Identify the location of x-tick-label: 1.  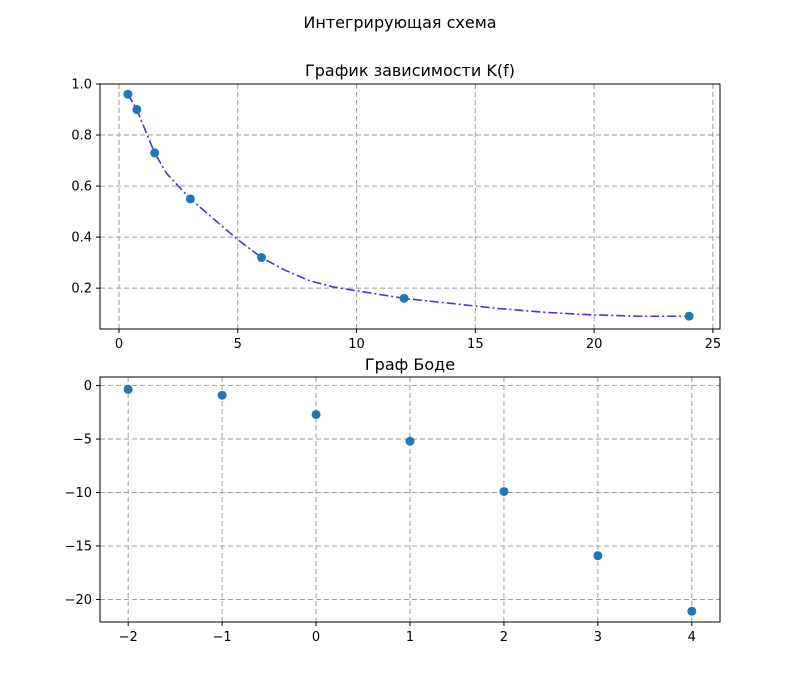
(410, 637).